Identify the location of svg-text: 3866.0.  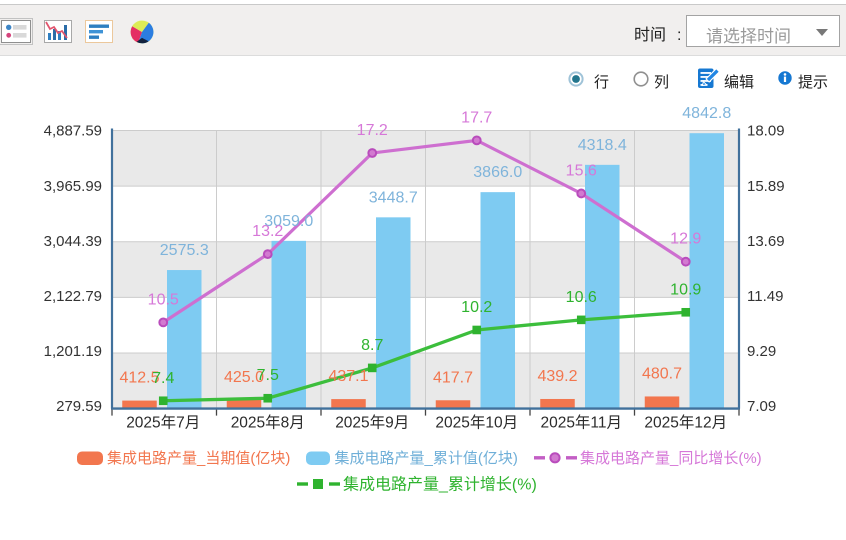
(497, 172).